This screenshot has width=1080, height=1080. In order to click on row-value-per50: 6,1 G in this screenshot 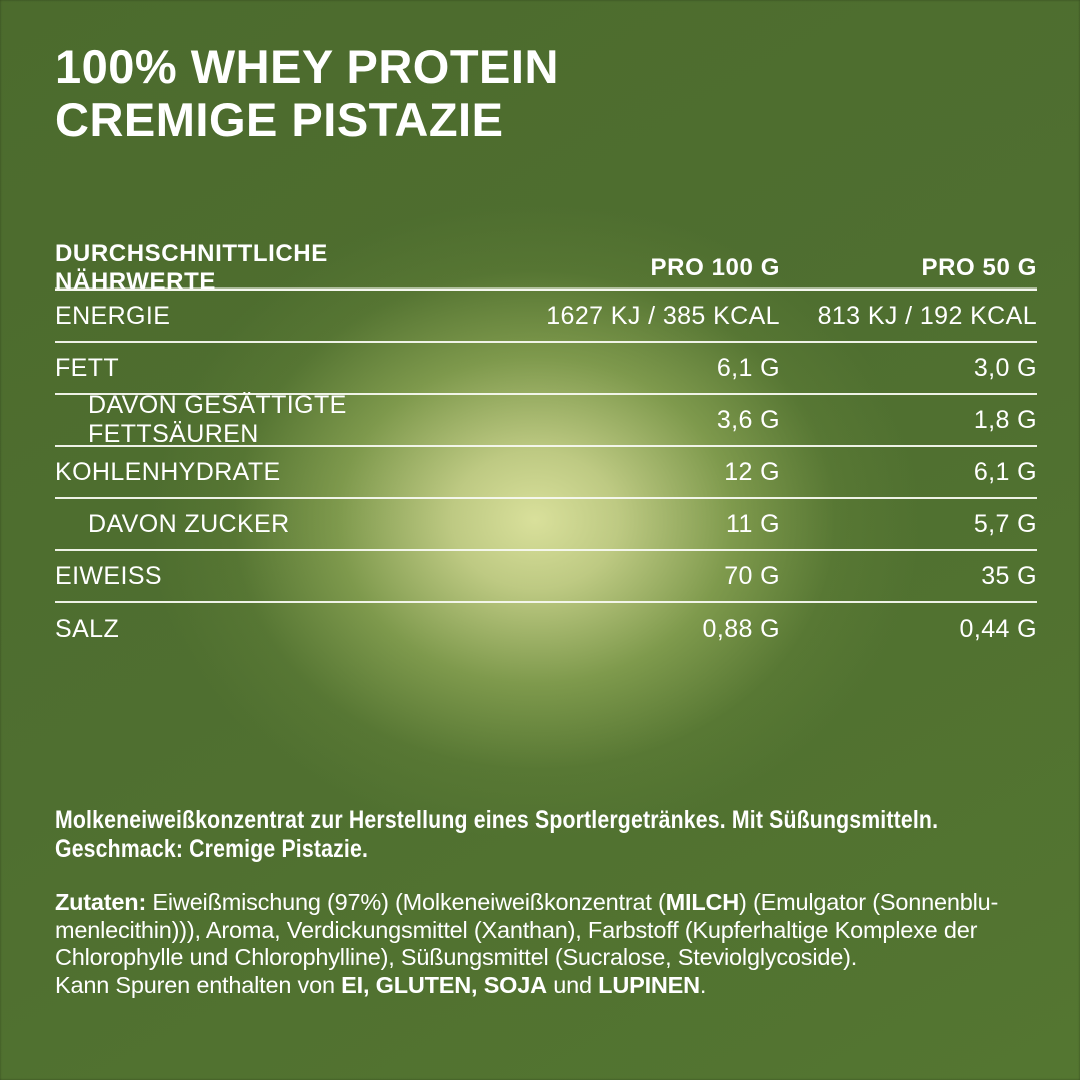, I will do `click(1005, 471)`.